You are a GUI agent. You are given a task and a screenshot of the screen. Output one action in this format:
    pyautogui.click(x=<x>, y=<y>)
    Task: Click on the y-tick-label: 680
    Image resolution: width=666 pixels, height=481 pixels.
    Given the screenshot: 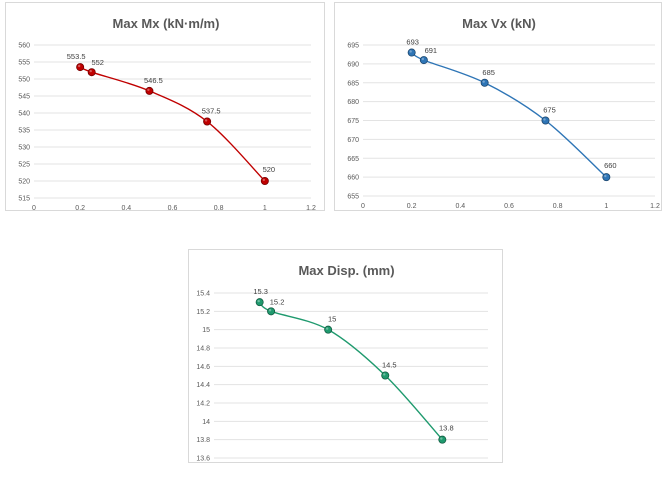 What is the action you would take?
    pyautogui.click(x=353, y=102)
    